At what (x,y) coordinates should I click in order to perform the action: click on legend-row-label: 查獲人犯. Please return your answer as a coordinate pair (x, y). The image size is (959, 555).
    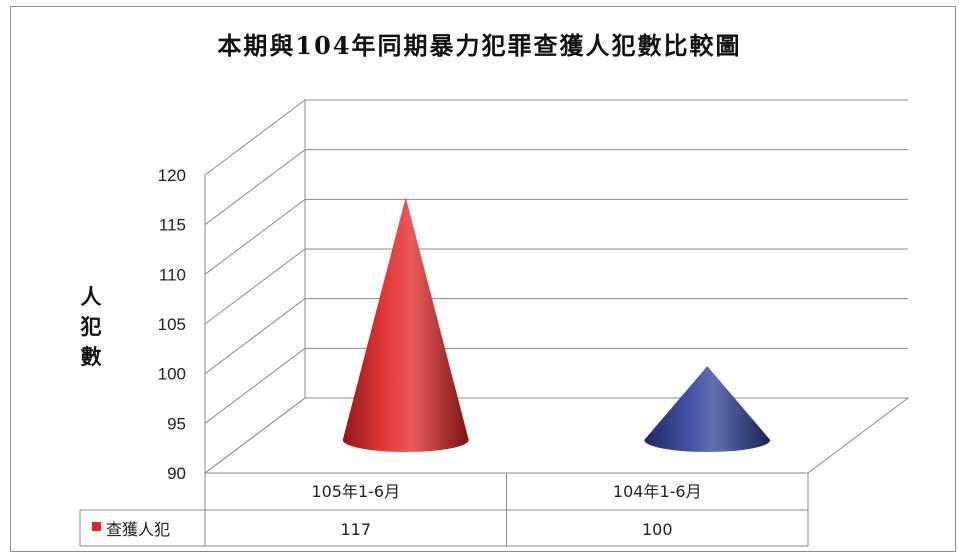
    Looking at the image, I should click on (138, 529).